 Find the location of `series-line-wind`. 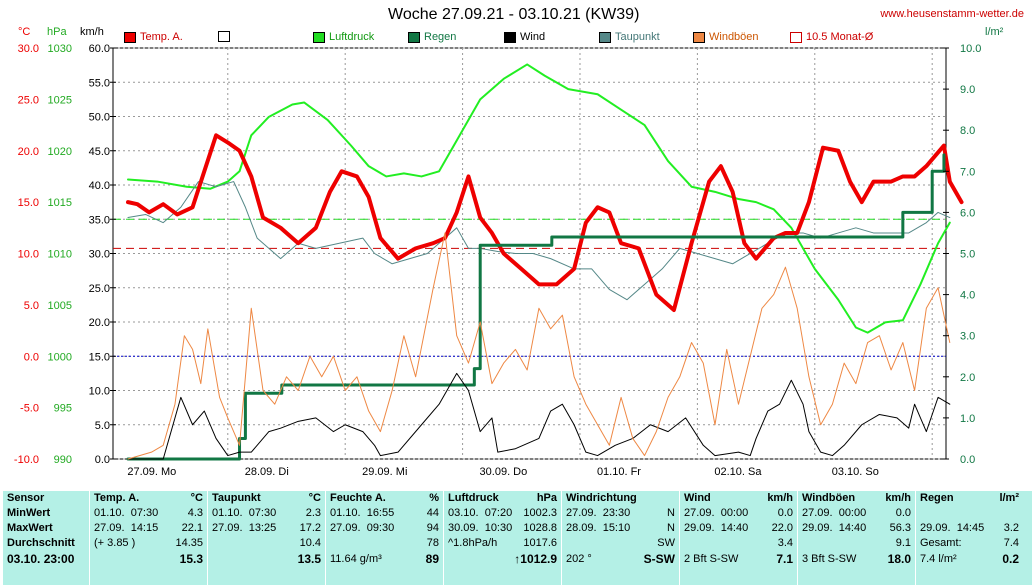

series-line-wind is located at coordinates (539, 416).